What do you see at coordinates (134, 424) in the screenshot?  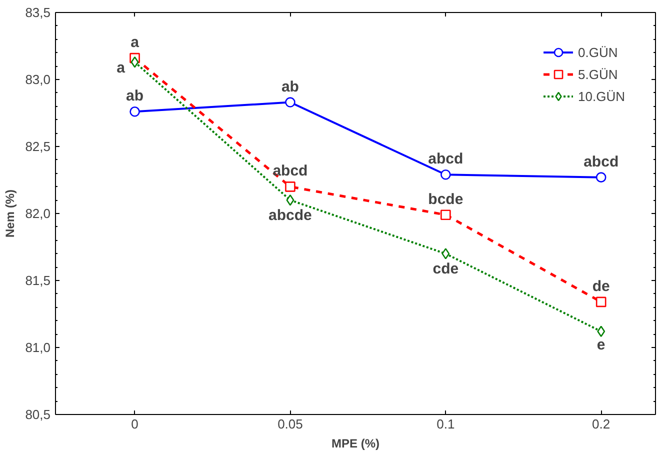 I see `x-tick-label: 0` at bounding box center [134, 424].